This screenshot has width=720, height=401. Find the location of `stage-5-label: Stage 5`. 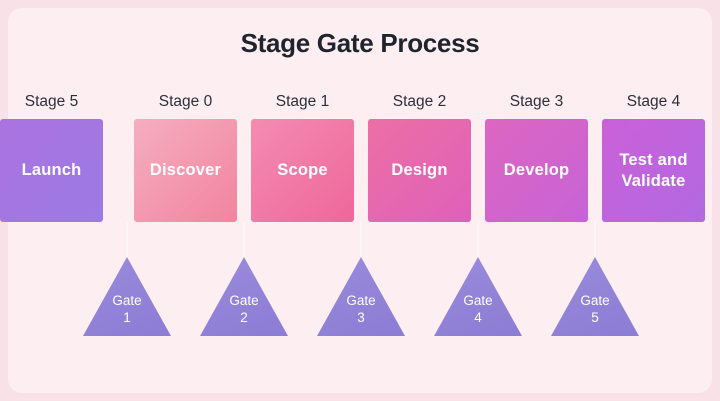

stage-5-label: Stage 5 is located at coordinates (51, 101).